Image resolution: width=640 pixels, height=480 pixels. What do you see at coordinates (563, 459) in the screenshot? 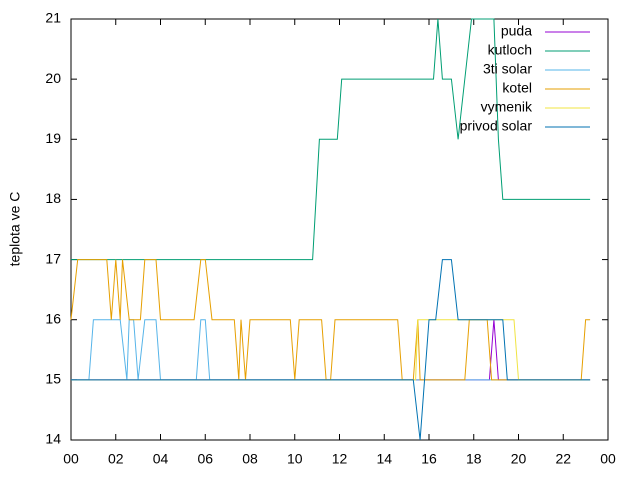
I see `x-tick-label: 22` at bounding box center [563, 459].